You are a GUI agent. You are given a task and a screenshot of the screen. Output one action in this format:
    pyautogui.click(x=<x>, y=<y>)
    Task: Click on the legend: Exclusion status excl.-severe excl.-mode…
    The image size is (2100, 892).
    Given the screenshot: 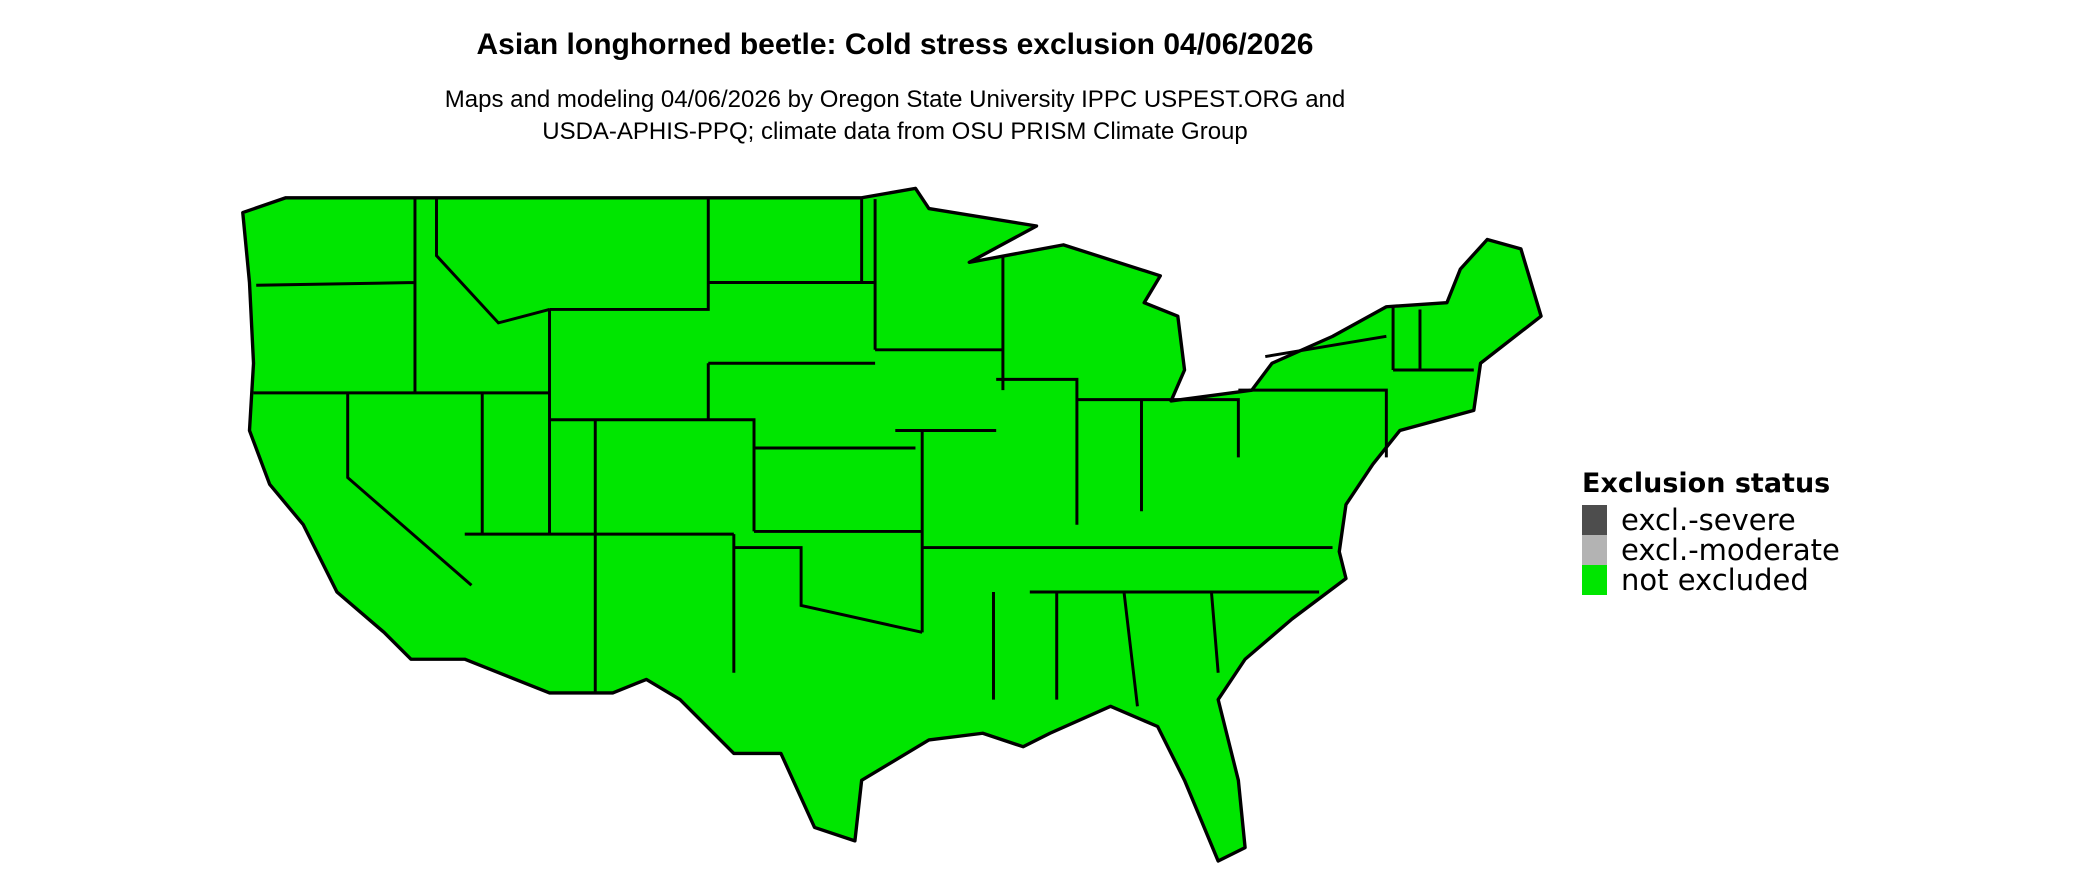 What is the action you would take?
    pyautogui.click(x=1711, y=532)
    